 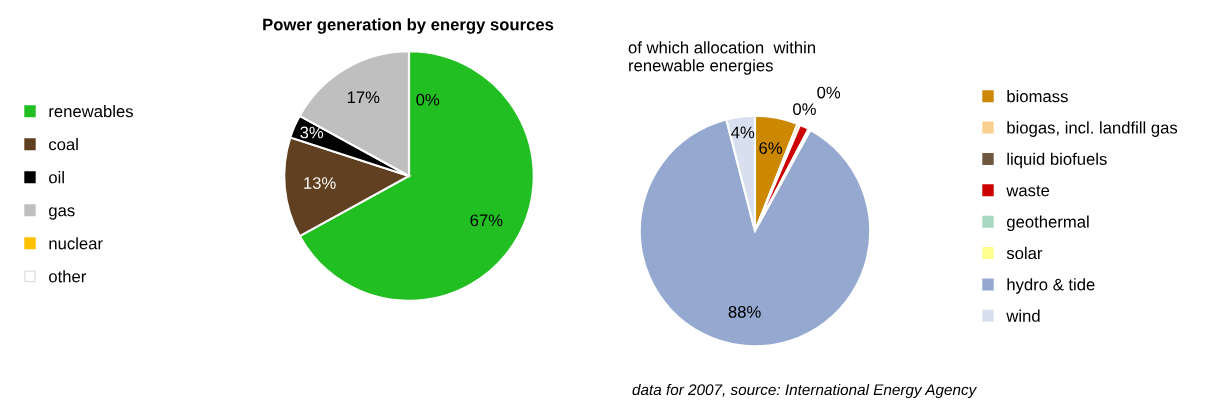 What do you see at coordinates (68, 276) in the screenshot?
I see `legend-label: other` at bounding box center [68, 276].